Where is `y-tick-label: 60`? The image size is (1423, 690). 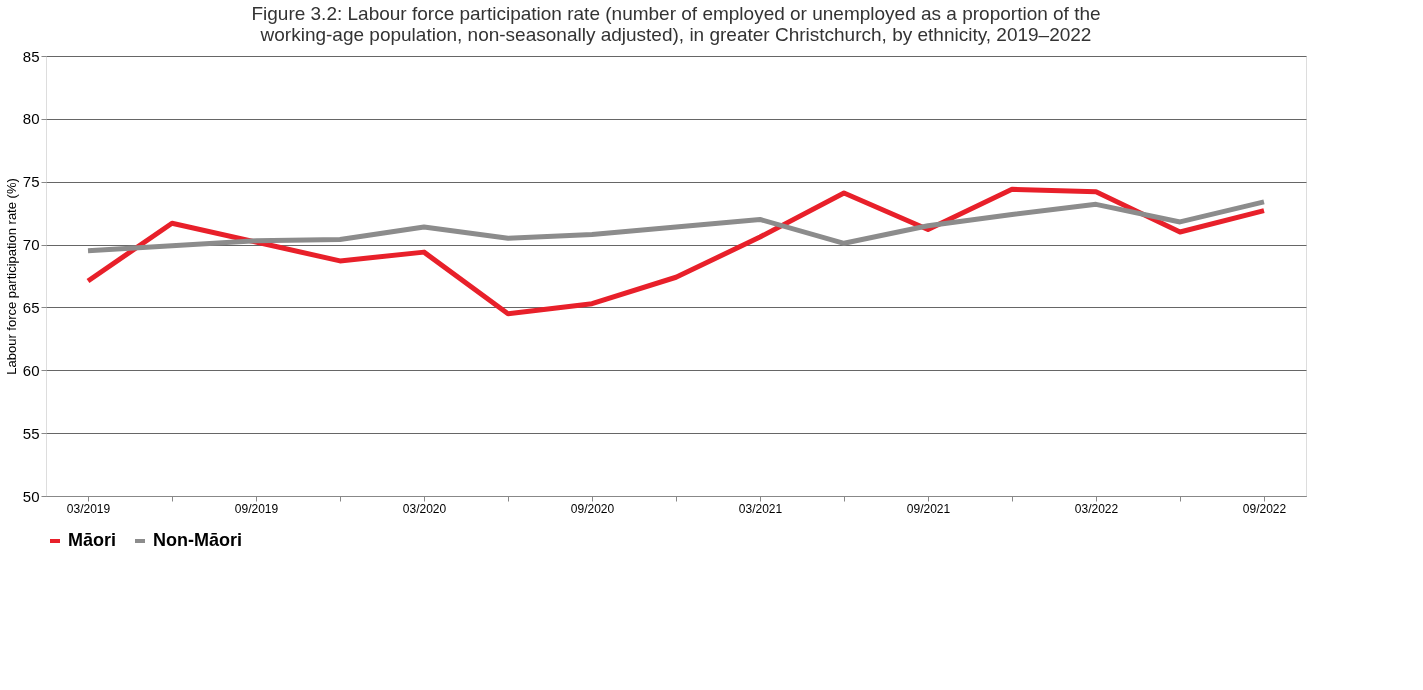 y-tick-label: 60 is located at coordinates (31, 370).